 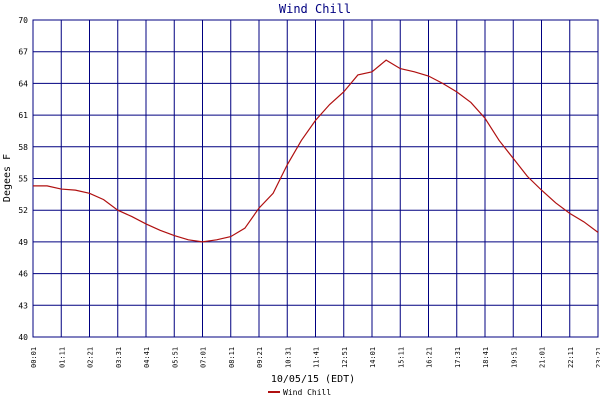 I want to click on x-tick-label: 05:51, so click(x=175, y=357).